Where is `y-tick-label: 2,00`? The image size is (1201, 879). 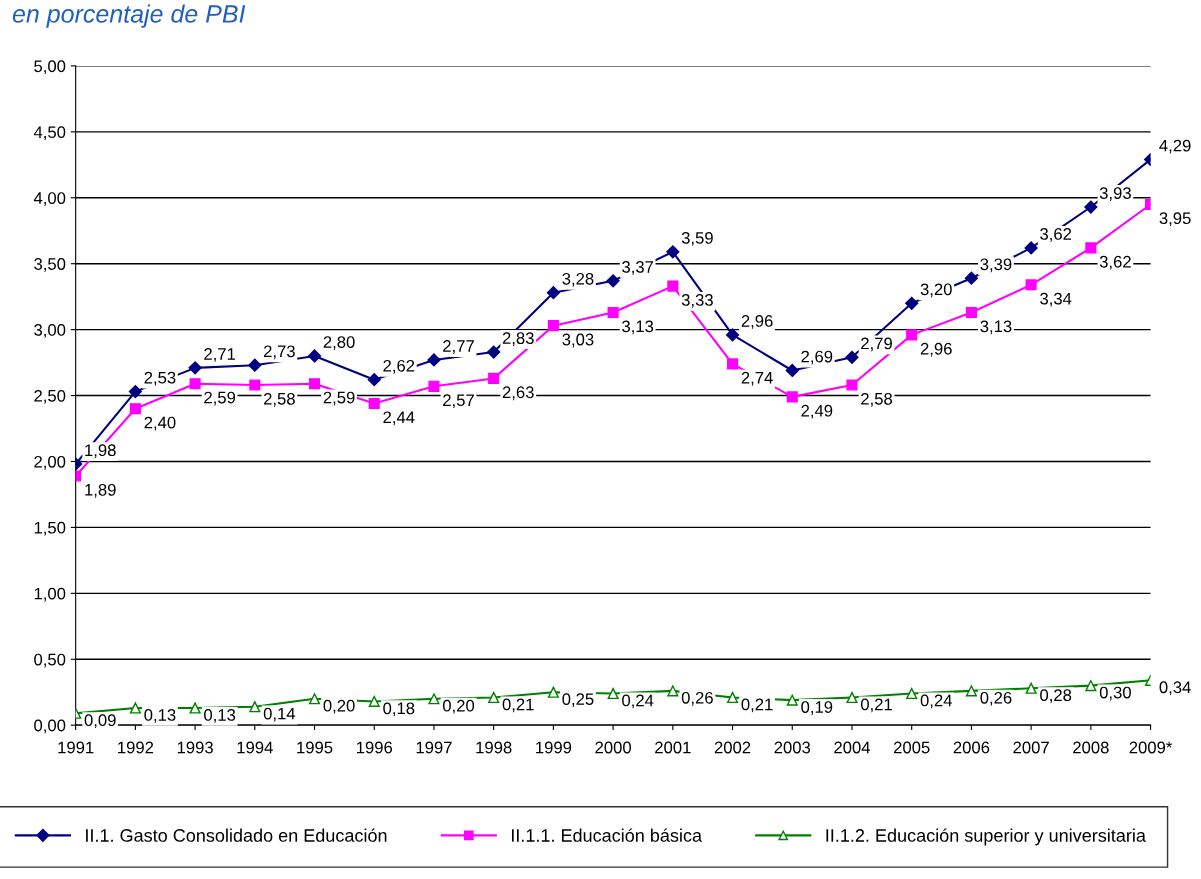 y-tick-label: 2,00 is located at coordinates (50, 462).